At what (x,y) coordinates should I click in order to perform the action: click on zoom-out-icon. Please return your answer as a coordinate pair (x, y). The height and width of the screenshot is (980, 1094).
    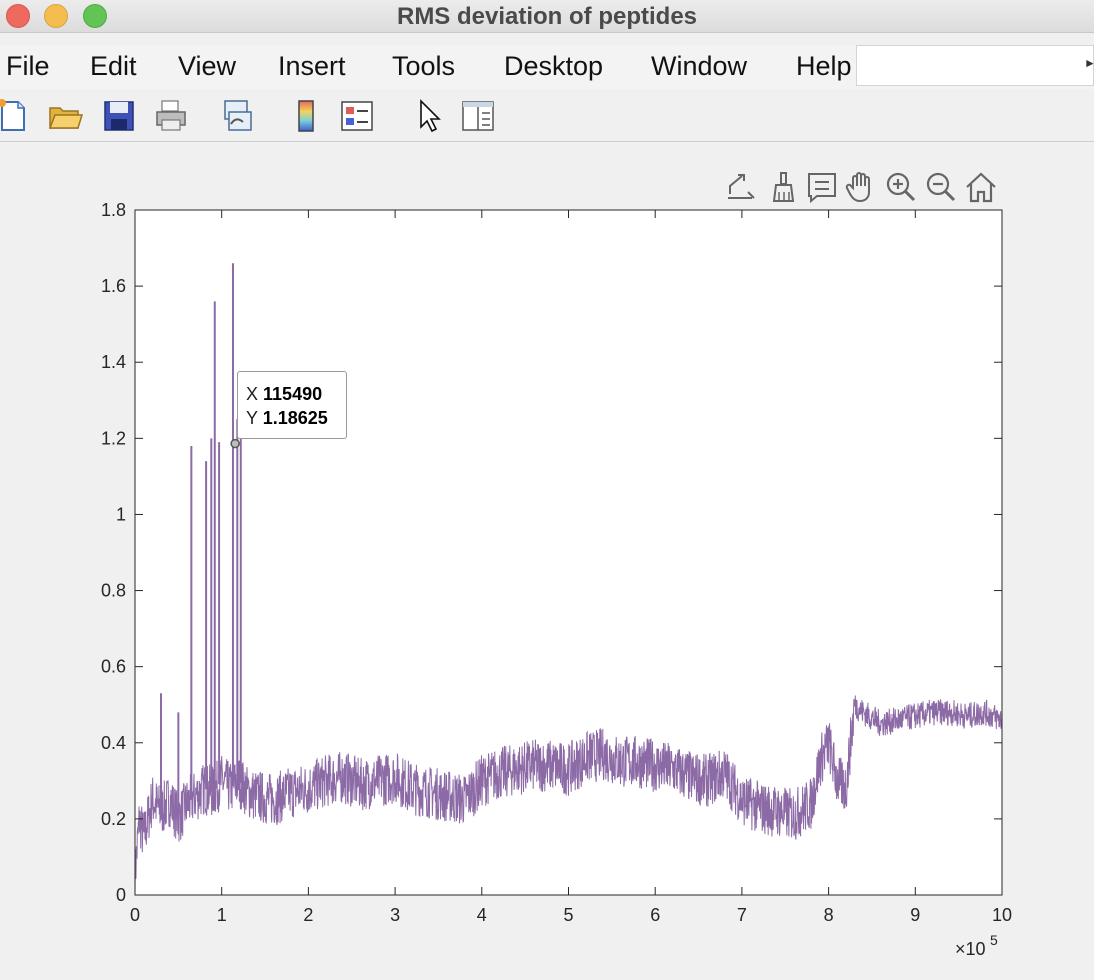
    Looking at the image, I should click on (941, 187).